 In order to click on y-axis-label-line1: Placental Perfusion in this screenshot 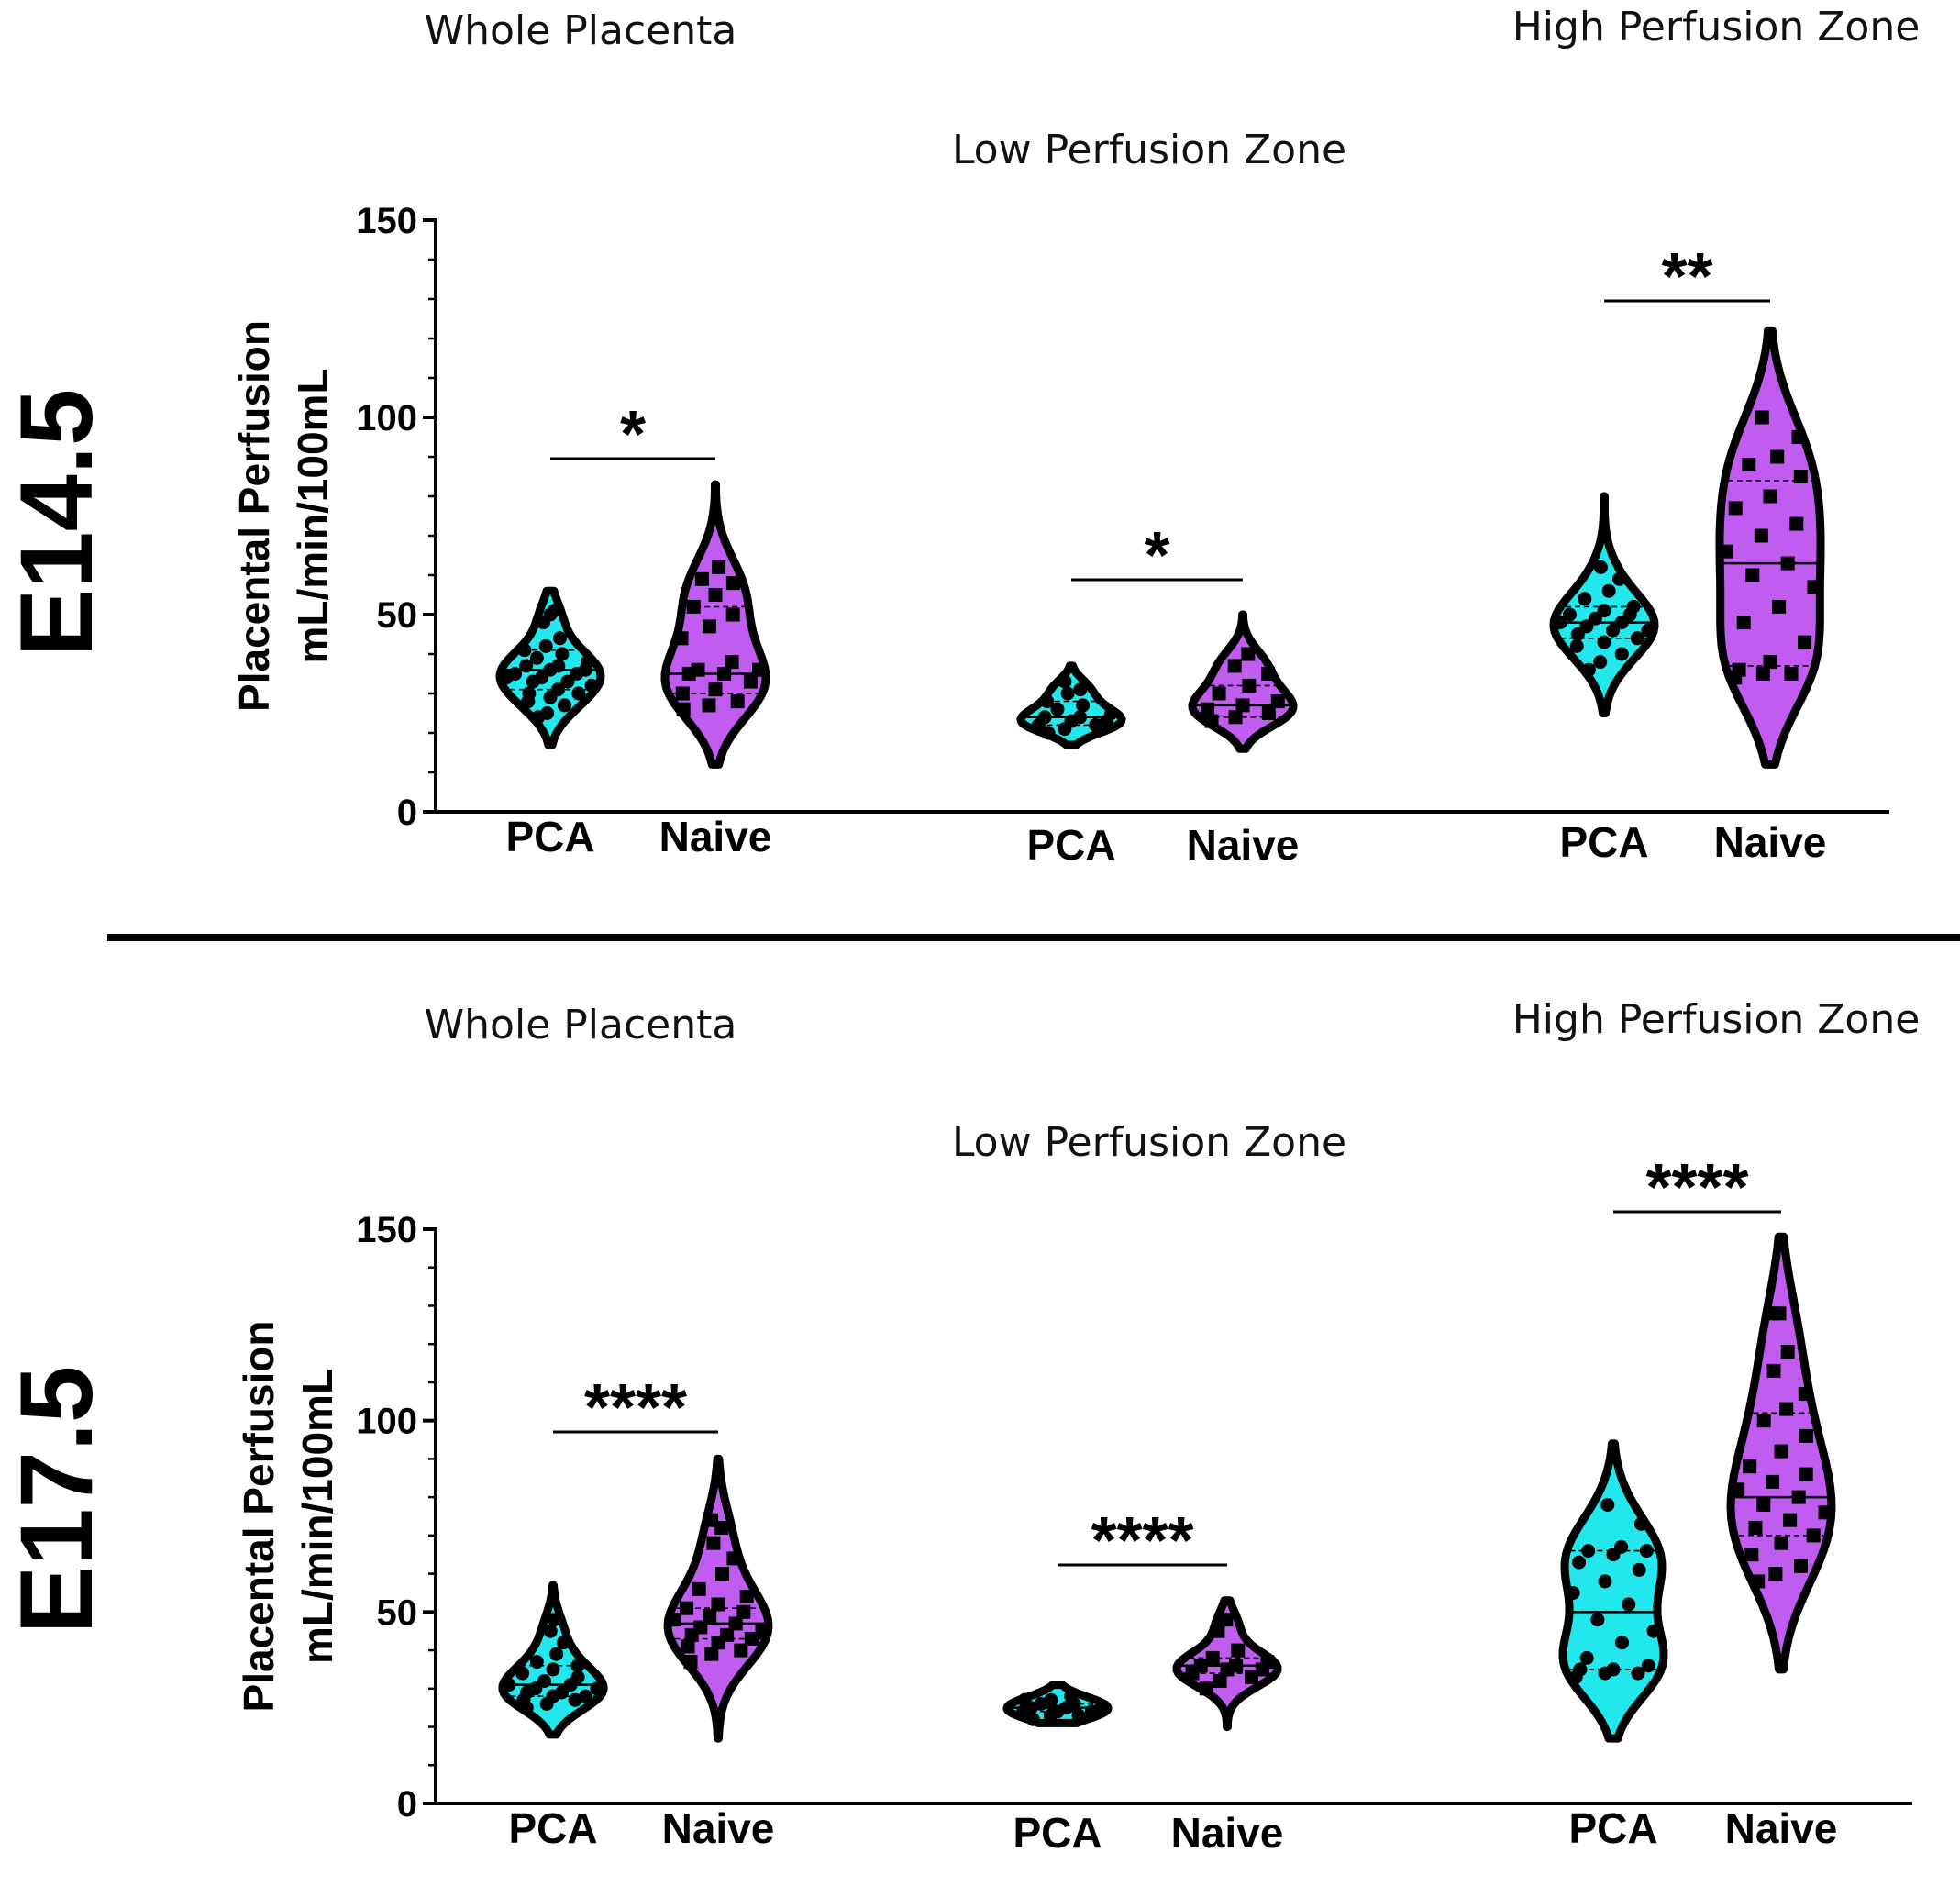, I will do `click(258, 1517)`.